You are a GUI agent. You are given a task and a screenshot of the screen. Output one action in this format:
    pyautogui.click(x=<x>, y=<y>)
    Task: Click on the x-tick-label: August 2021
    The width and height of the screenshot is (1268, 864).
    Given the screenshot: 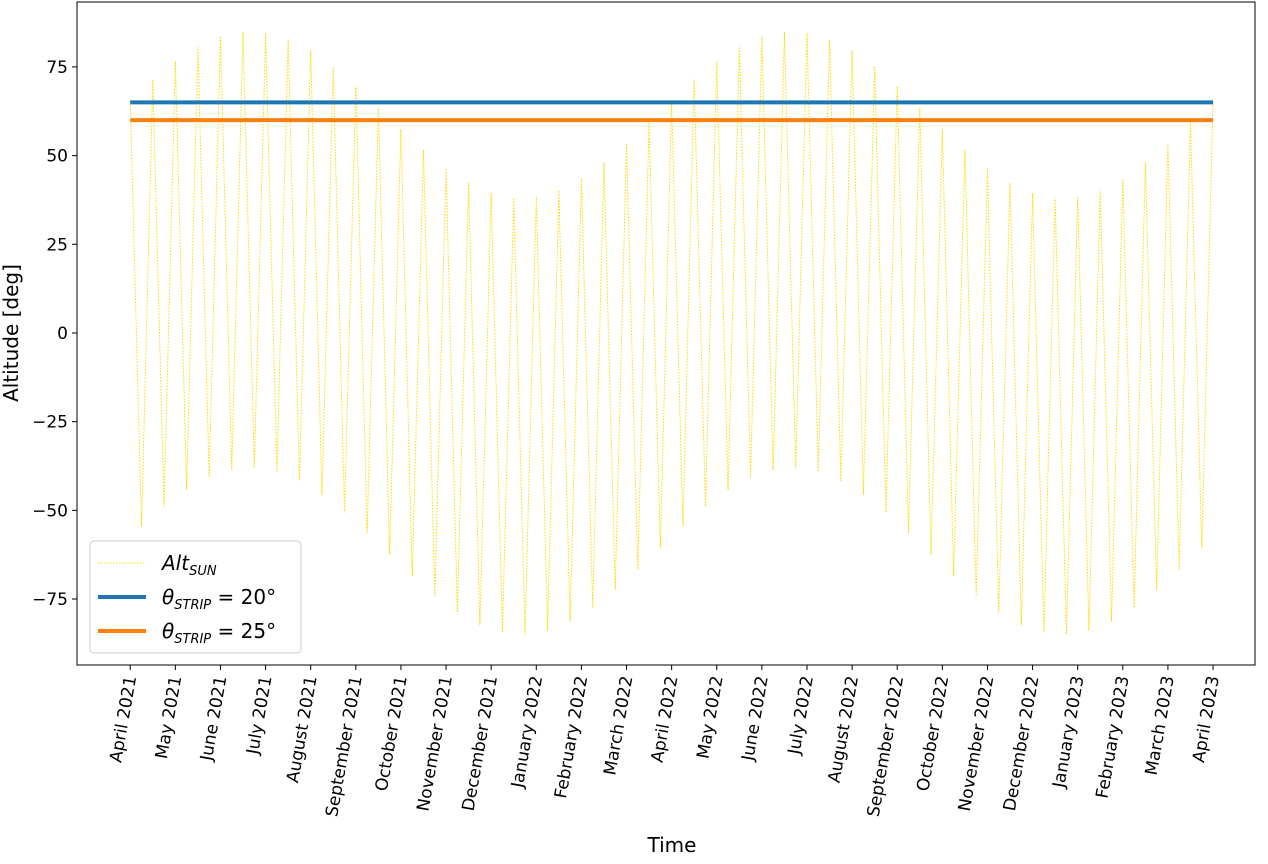 What is the action you would take?
    pyautogui.click(x=302, y=729)
    